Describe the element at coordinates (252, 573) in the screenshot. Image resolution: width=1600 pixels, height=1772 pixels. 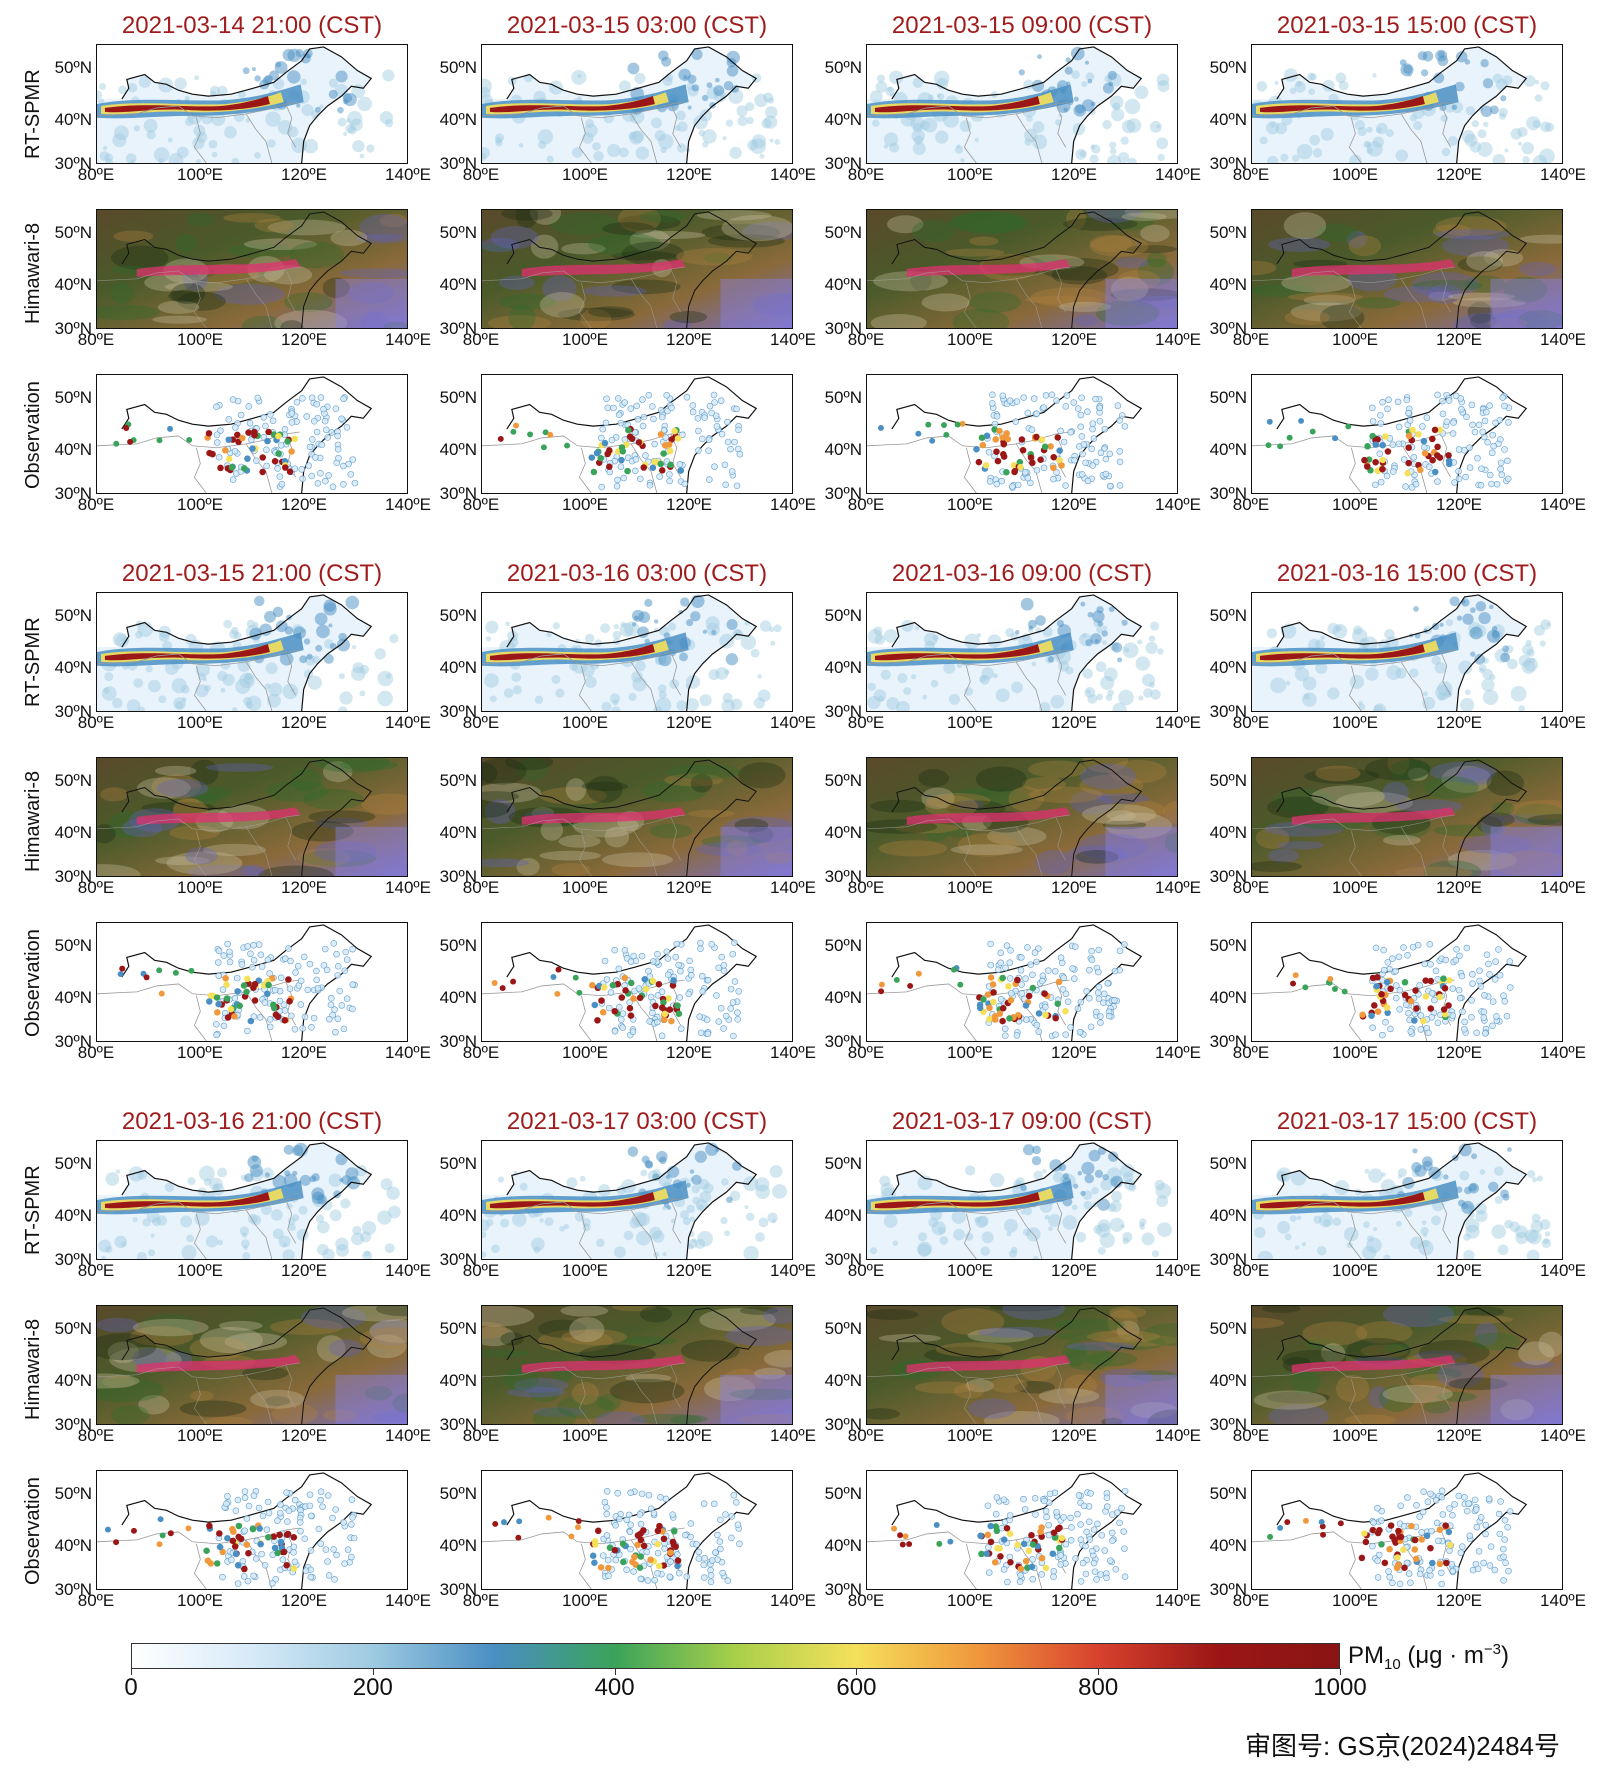
I see `panel-time-title: 2021-03-15 21:00 (CST)` at that location.